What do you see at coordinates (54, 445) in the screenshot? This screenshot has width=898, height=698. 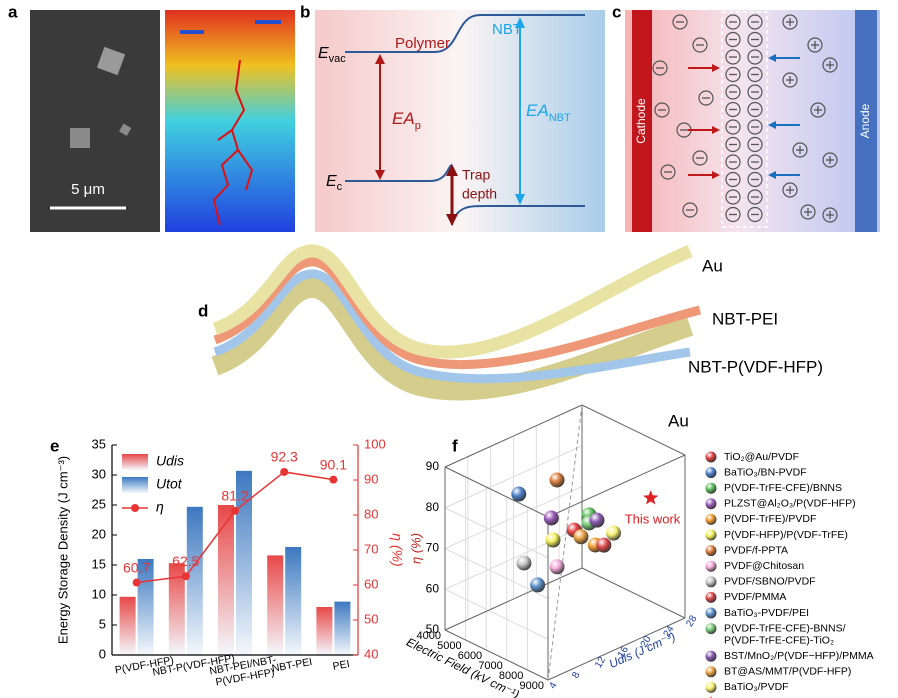 I see `panel-label: e` at bounding box center [54, 445].